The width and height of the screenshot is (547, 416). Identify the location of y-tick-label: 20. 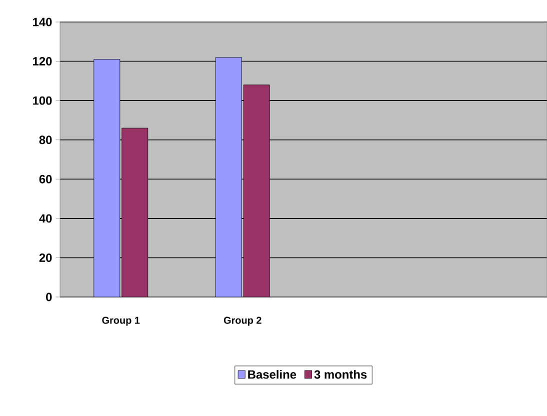
(45, 257).